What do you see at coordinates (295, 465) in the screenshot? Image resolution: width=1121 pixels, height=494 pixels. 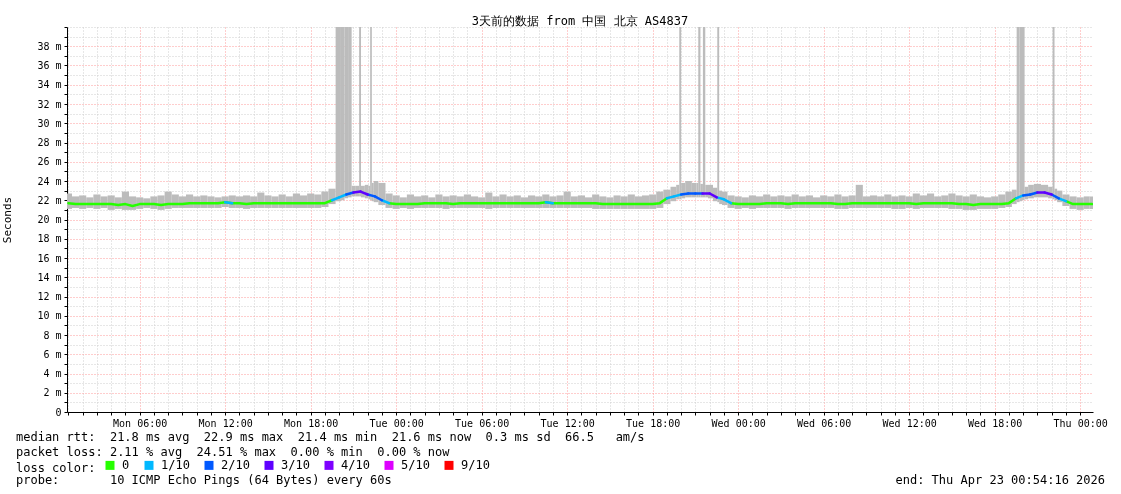 I see `legend-label: 3/10` at bounding box center [295, 465].